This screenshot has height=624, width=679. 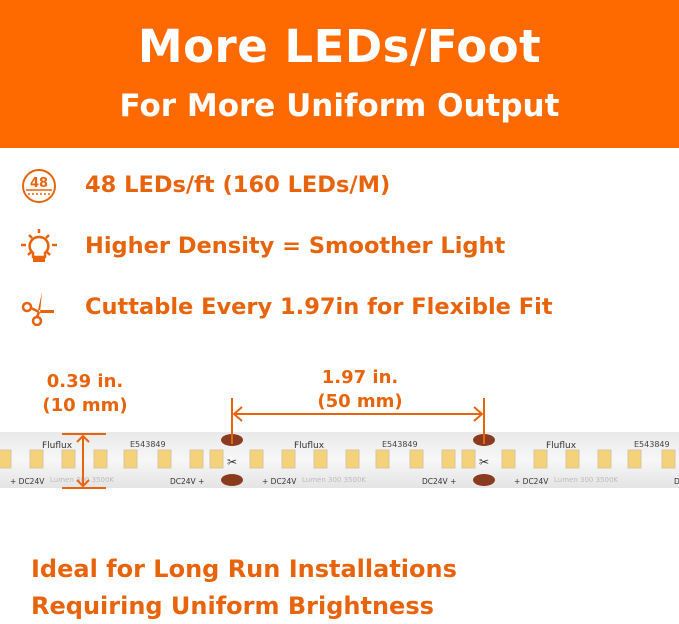 I want to click on dimension-lines, so click(x=273, y=443).